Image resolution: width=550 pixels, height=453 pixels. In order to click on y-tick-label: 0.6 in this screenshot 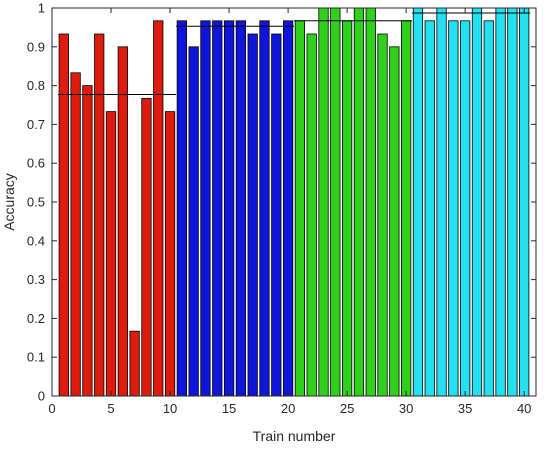, I will do `click(36, 163)`.